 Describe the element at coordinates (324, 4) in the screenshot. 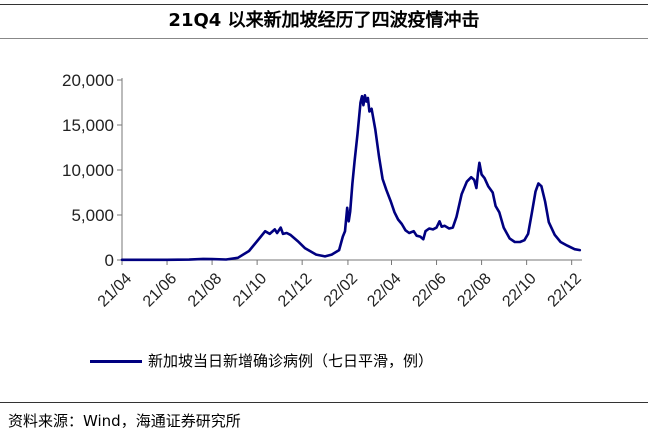

I see `top-rule` at that location.